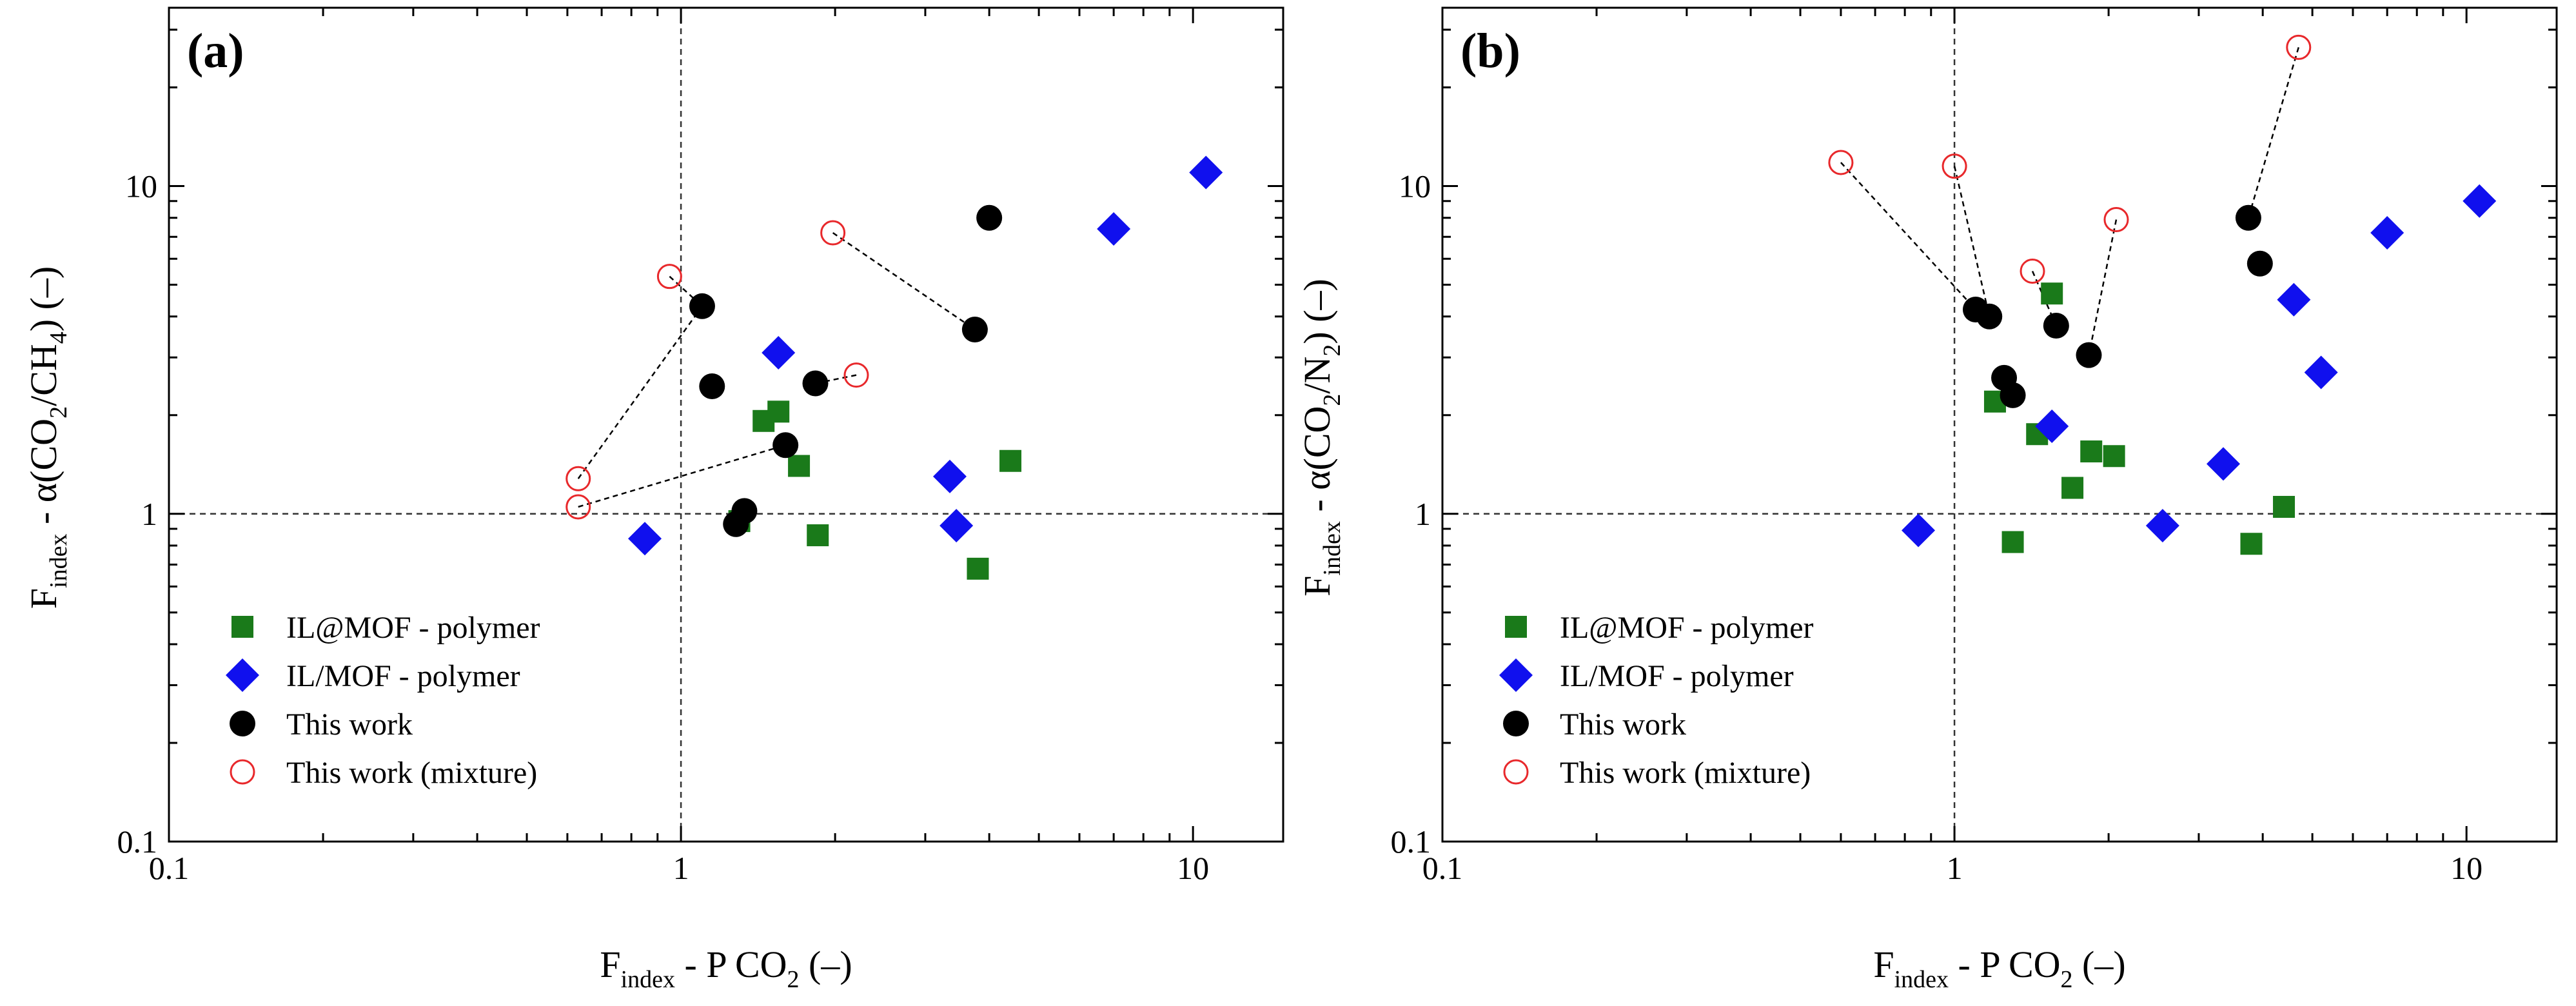 The image size is (2576, 1006). Describe the element at coordinates (47, 437) in the screenshot. I see `y-axis-label: Findex - α(CO2/CH4) (–)` at that location.